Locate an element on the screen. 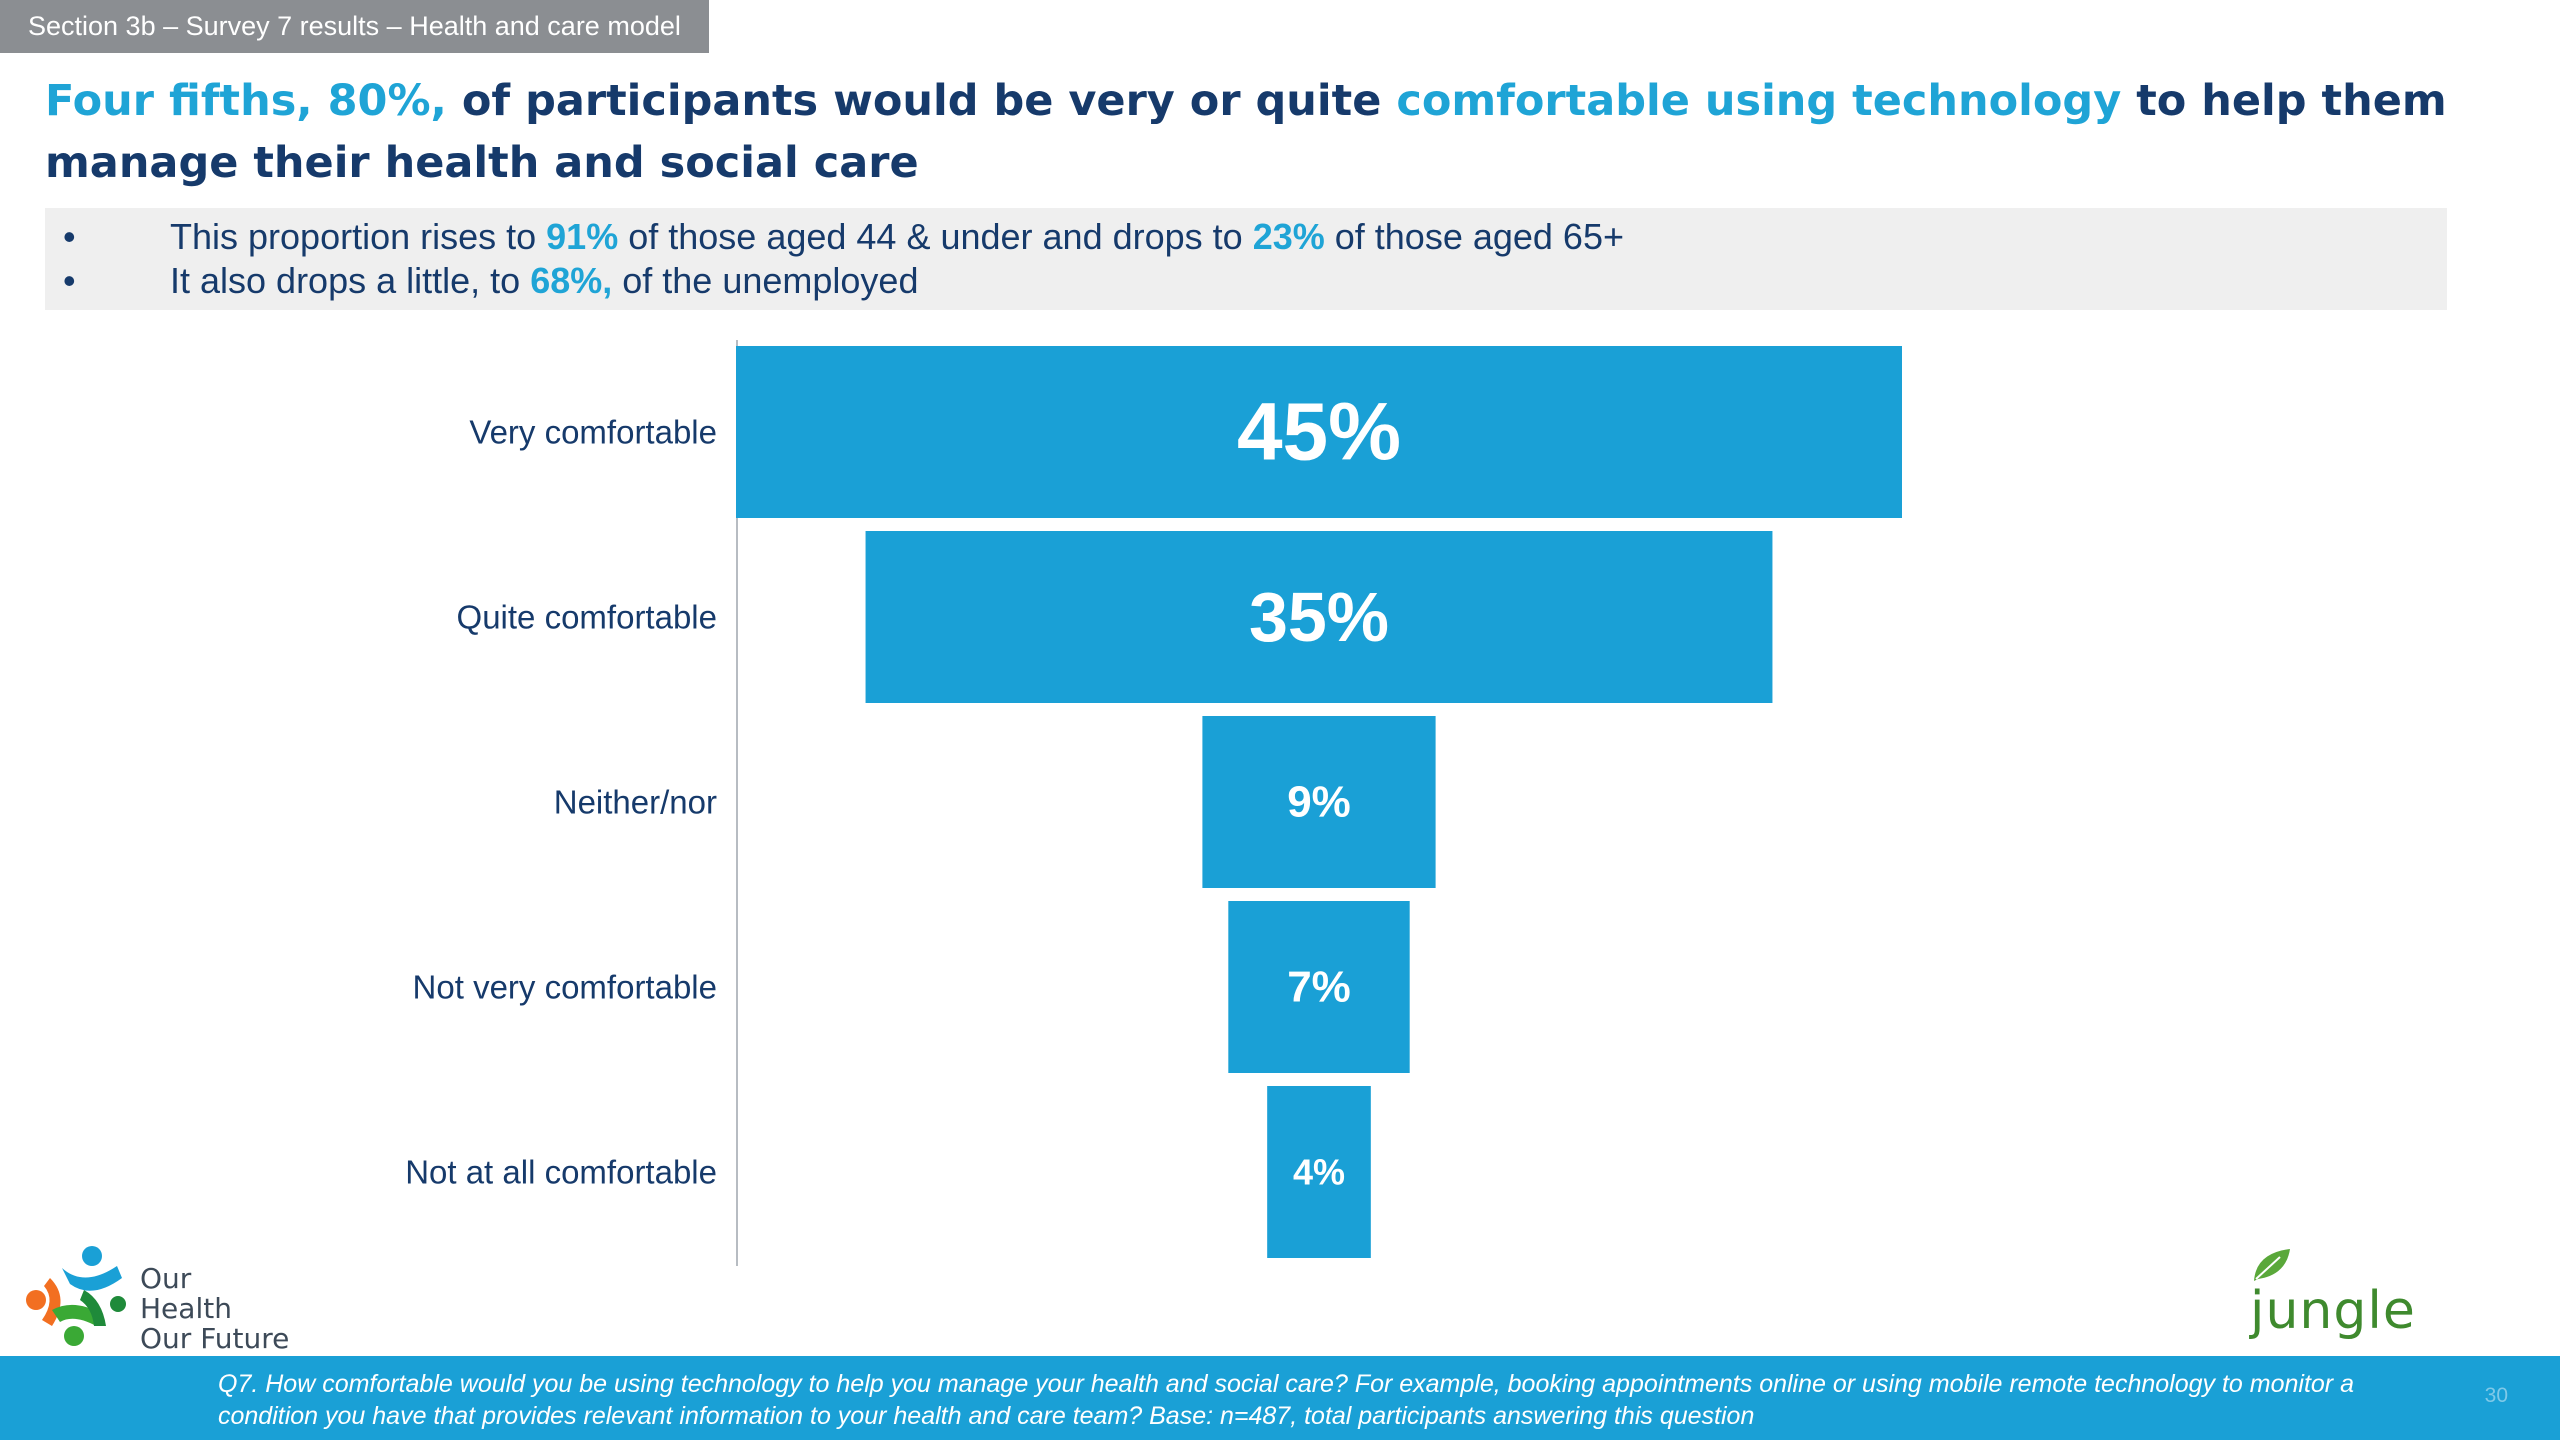 This screenshot has height=1440, width=2560. data-label: 4% is located at coordinates (1319, 1172).